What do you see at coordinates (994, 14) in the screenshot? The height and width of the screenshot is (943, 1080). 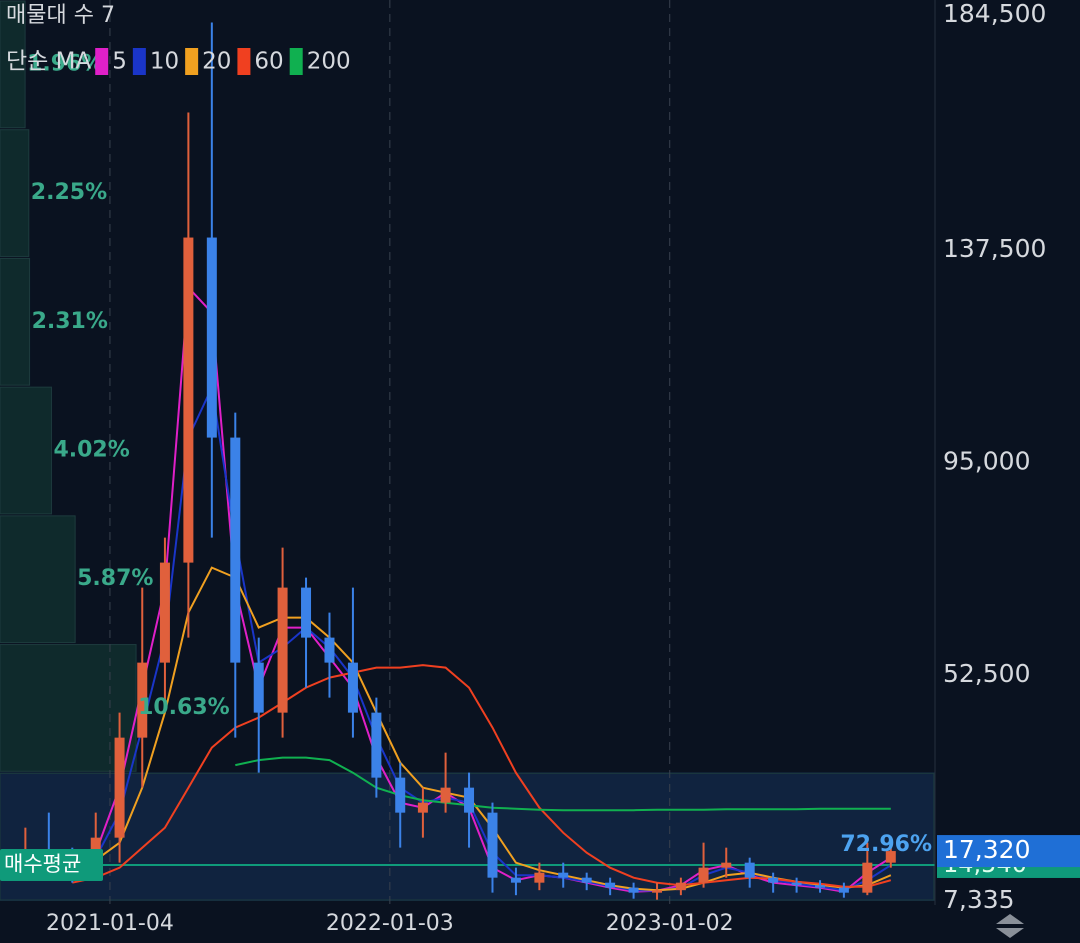 I see `y-tick-label: 184,500` at bounding box center [994, 14].